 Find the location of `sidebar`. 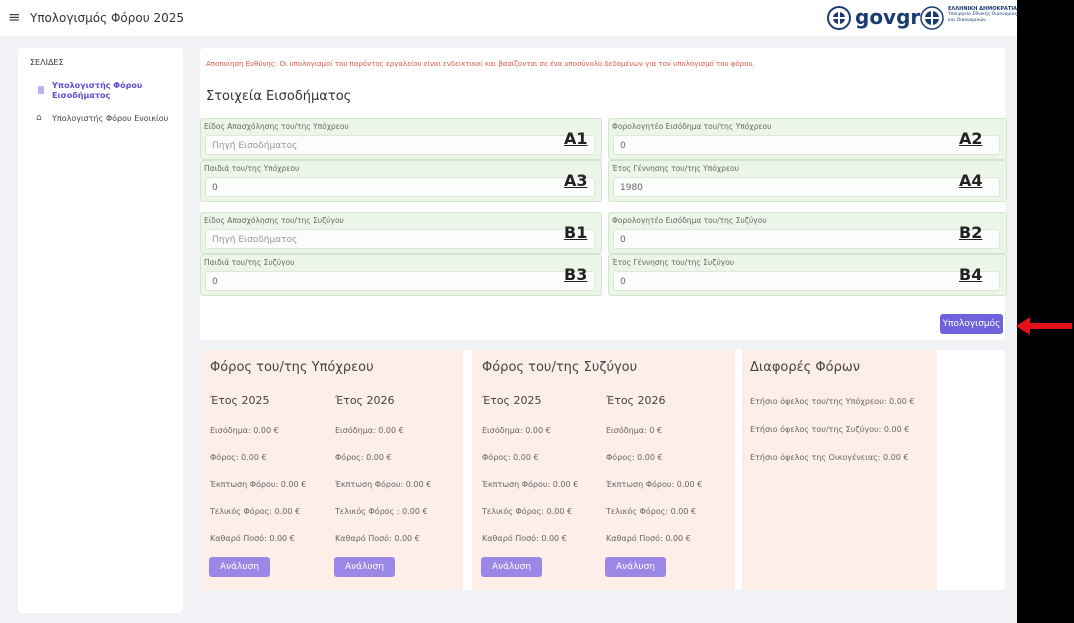

sidebar is located at coordinates (100, 330).